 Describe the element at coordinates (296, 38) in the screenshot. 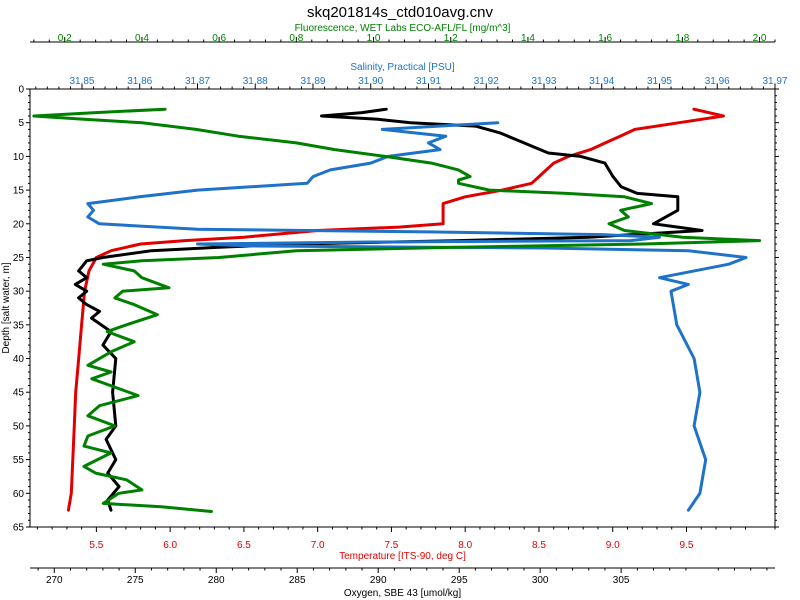

I see `fluorescence-tick-label: 0.8` at that location.